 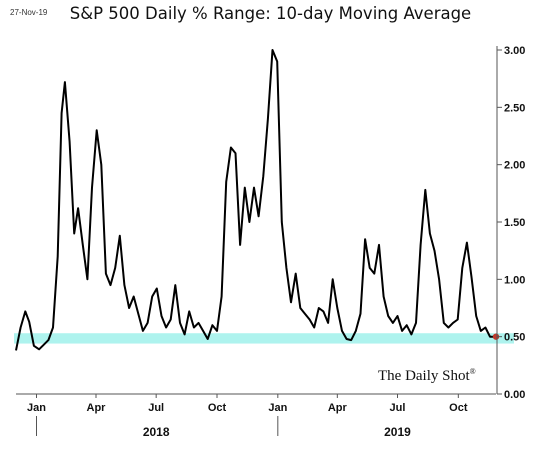 I want to click on y-tick-label: 0.00, so click(x=514, y=395).